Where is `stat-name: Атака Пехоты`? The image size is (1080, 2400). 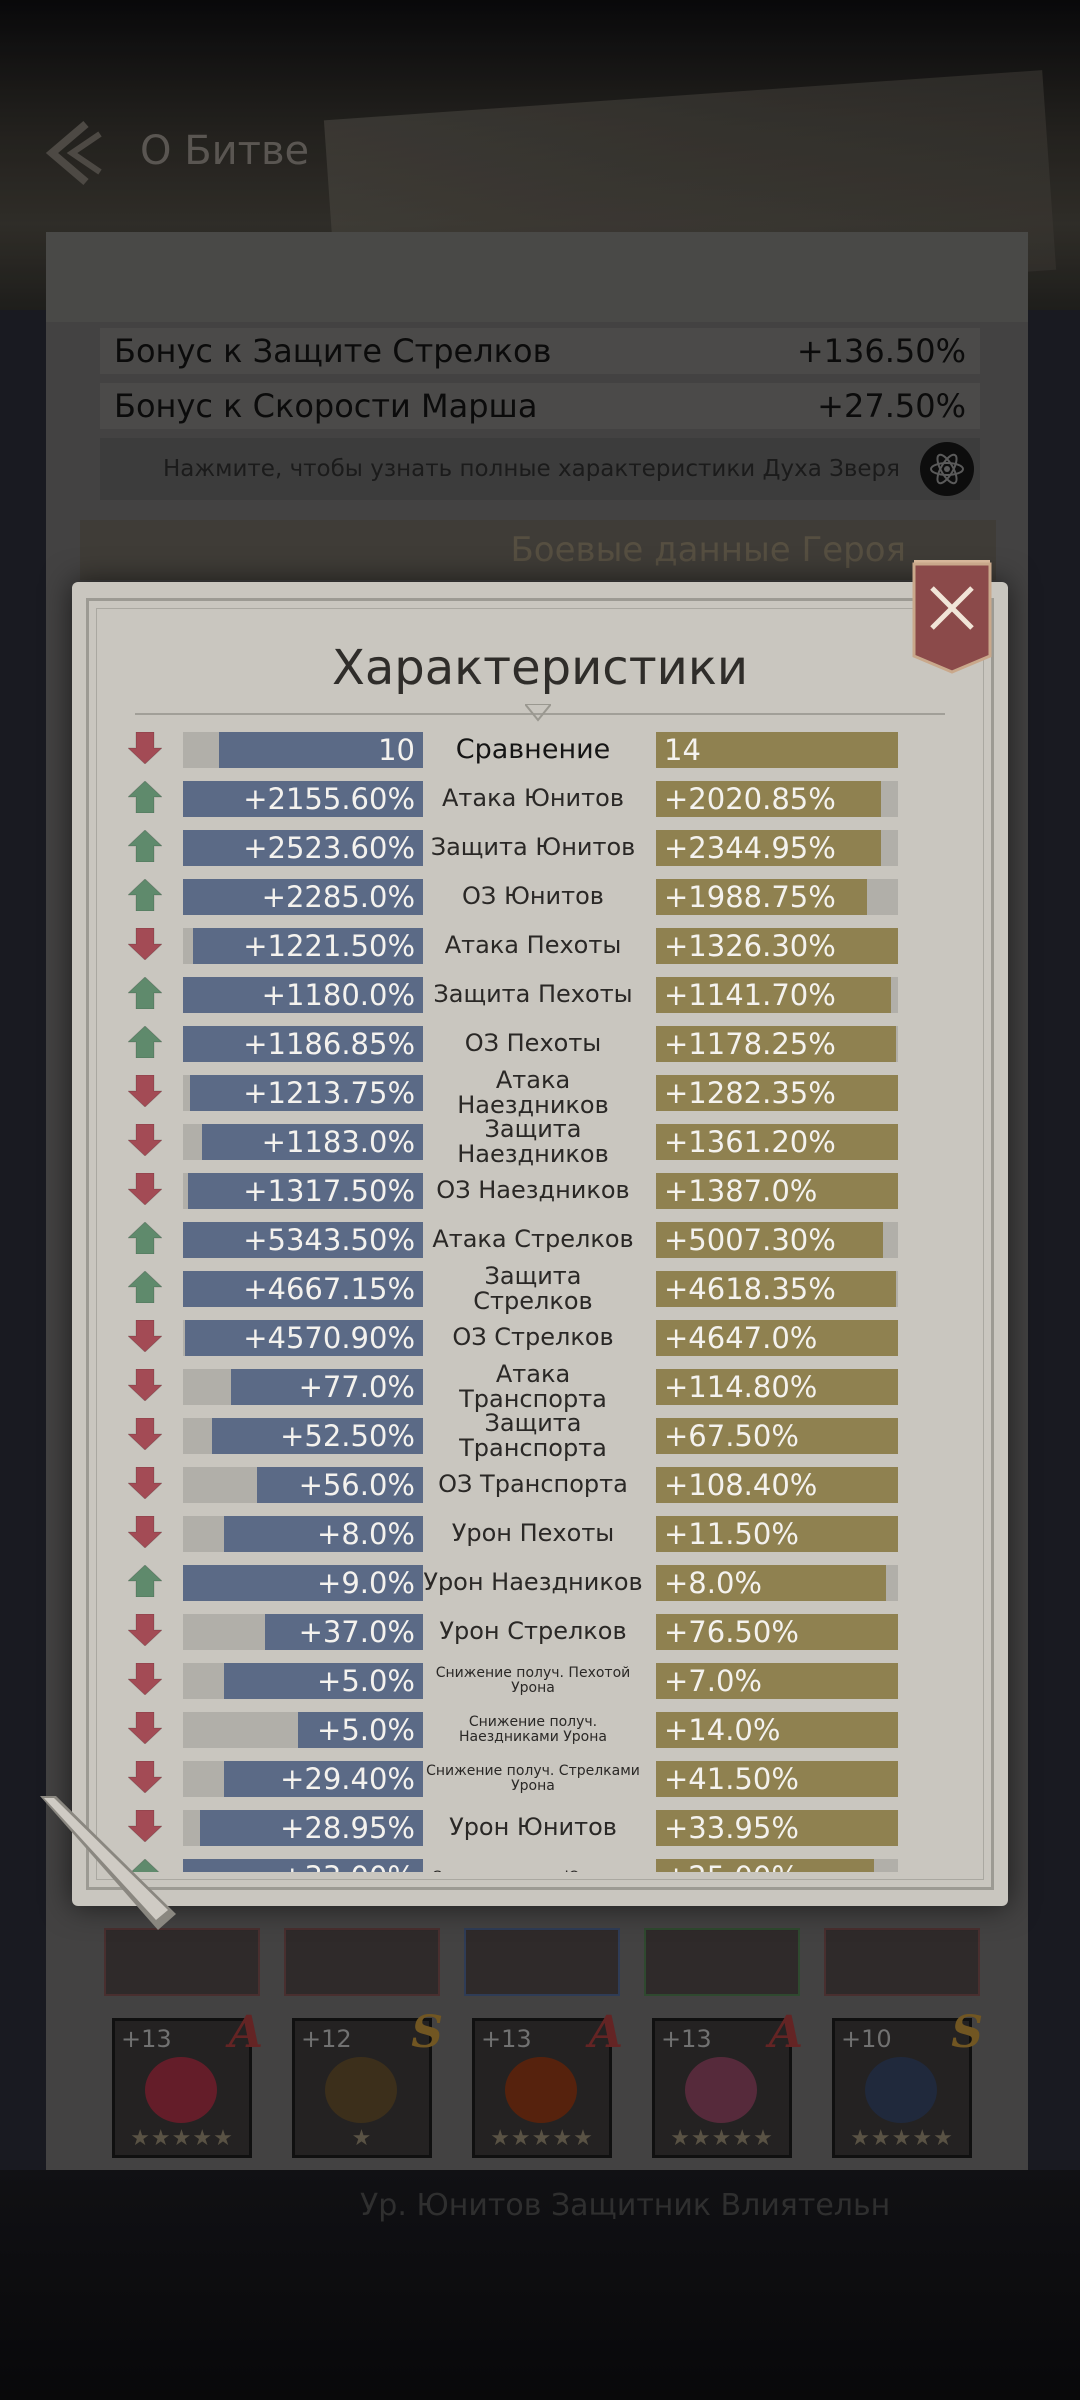 stat-name: Атака Пехоты is located at coordinates (533, 945).